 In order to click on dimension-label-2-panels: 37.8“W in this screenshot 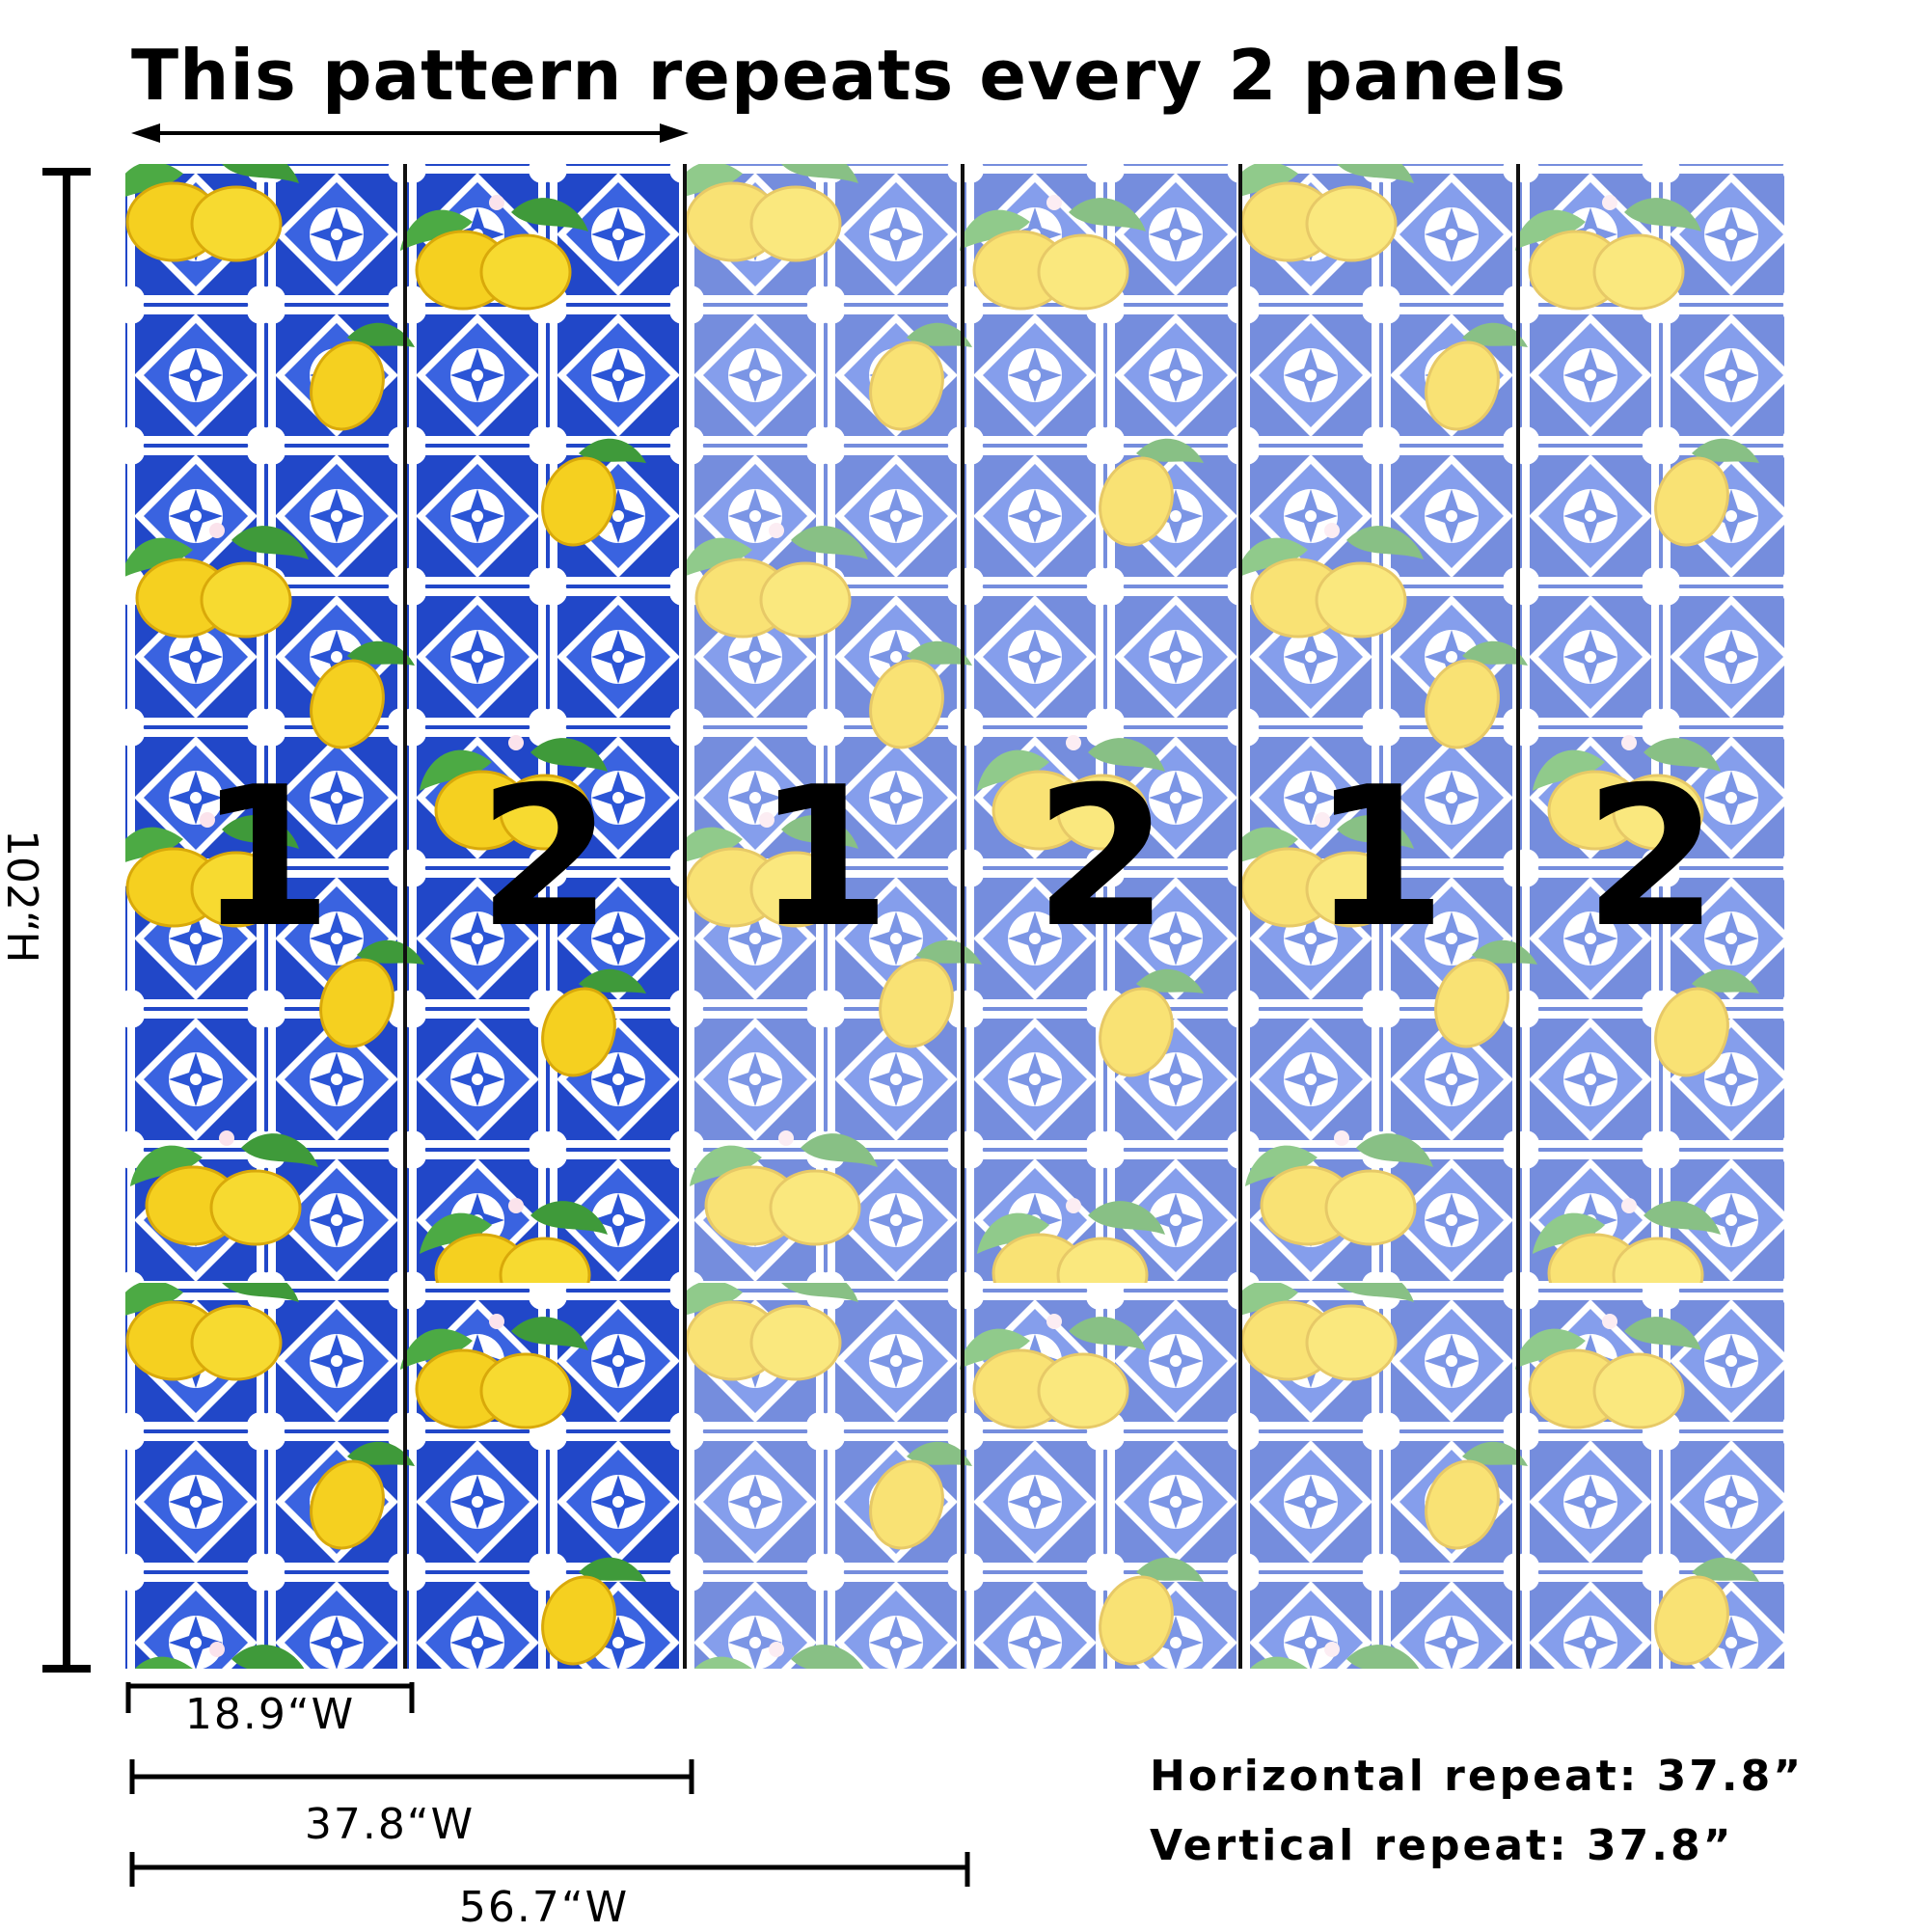, I will do `click(389, 1824)`.